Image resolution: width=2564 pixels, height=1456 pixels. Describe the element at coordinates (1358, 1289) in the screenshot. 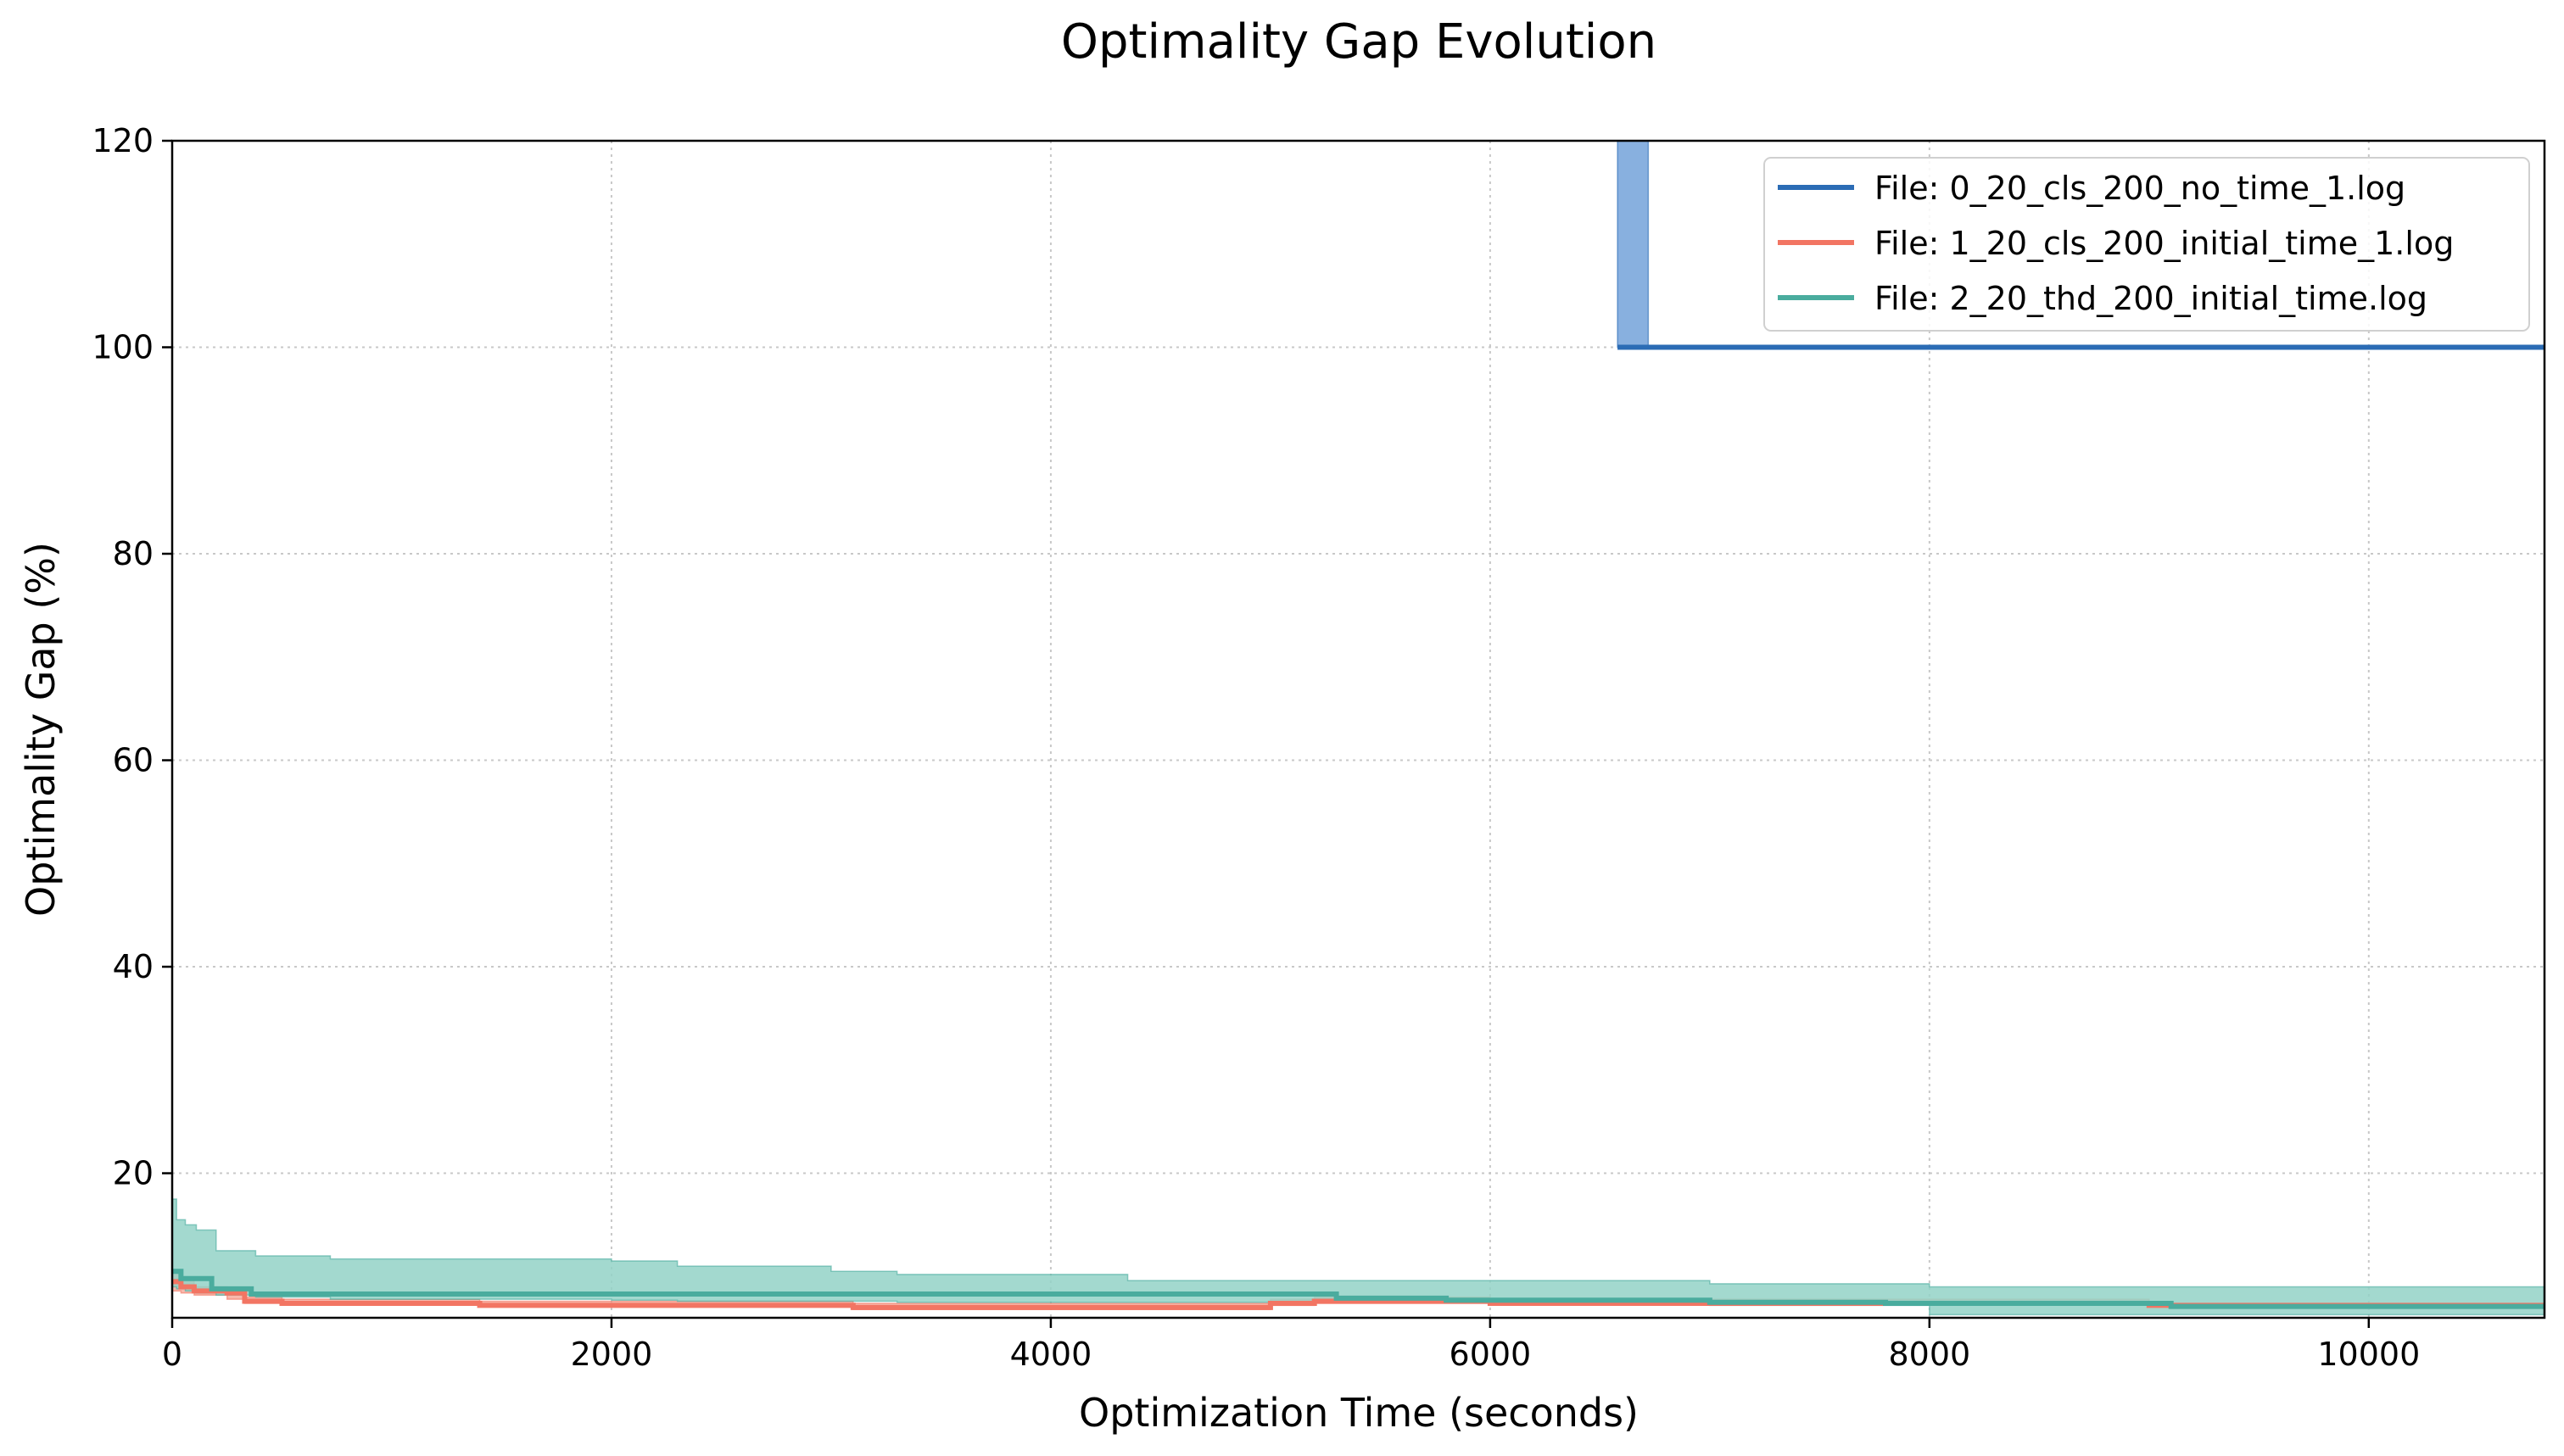

I see `series-line` at that location.